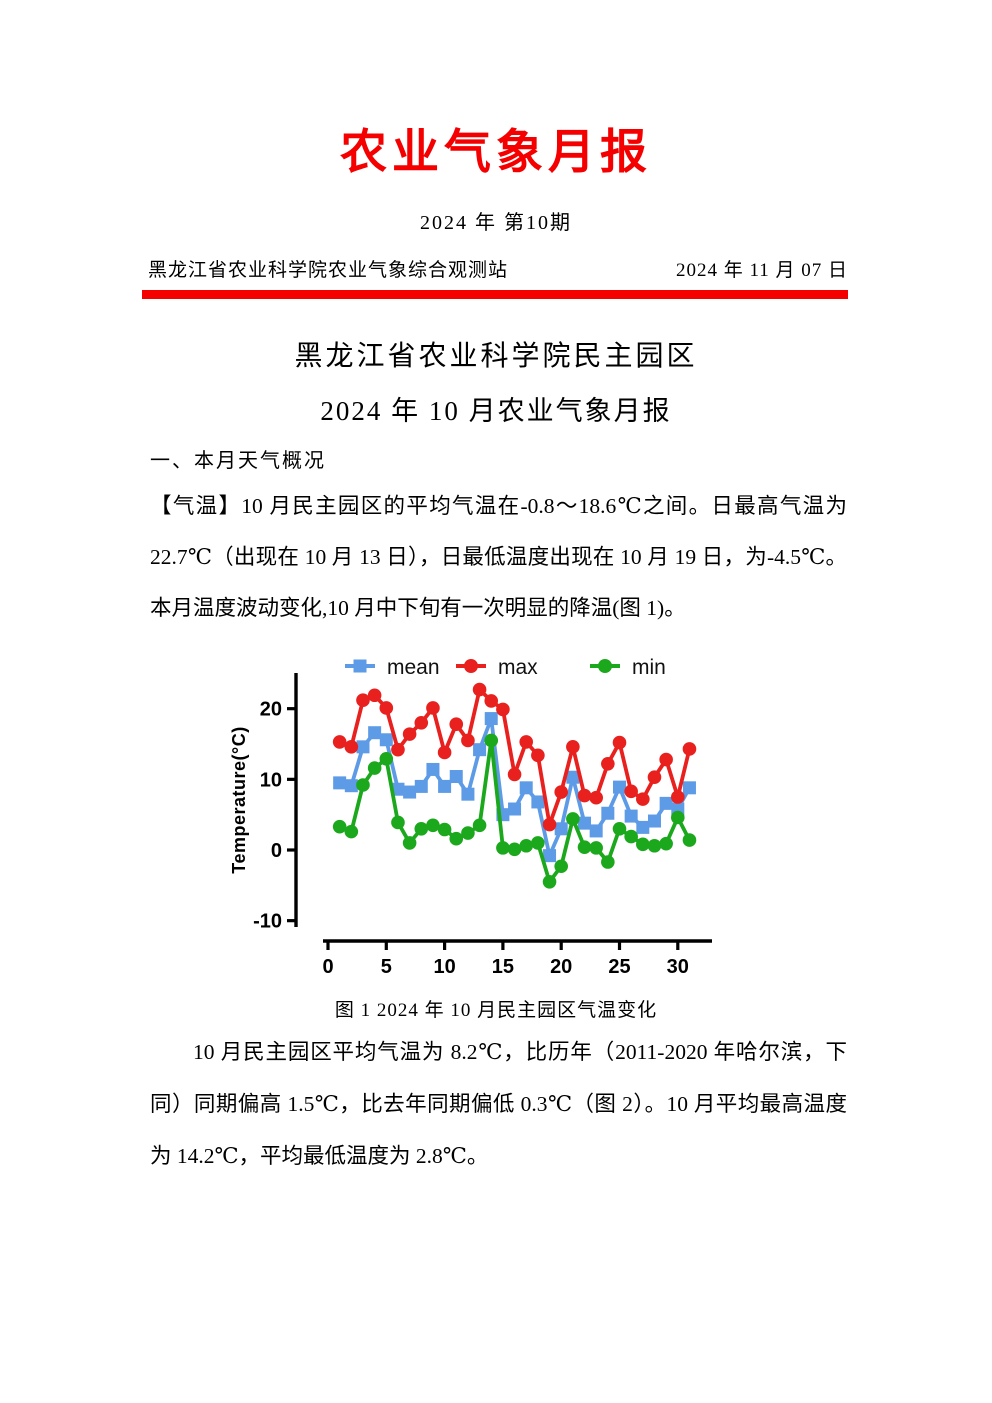 The height and width of the screenshot is (1403, 992). I want to click on legend-item-mean: mean, so click(392, 667).